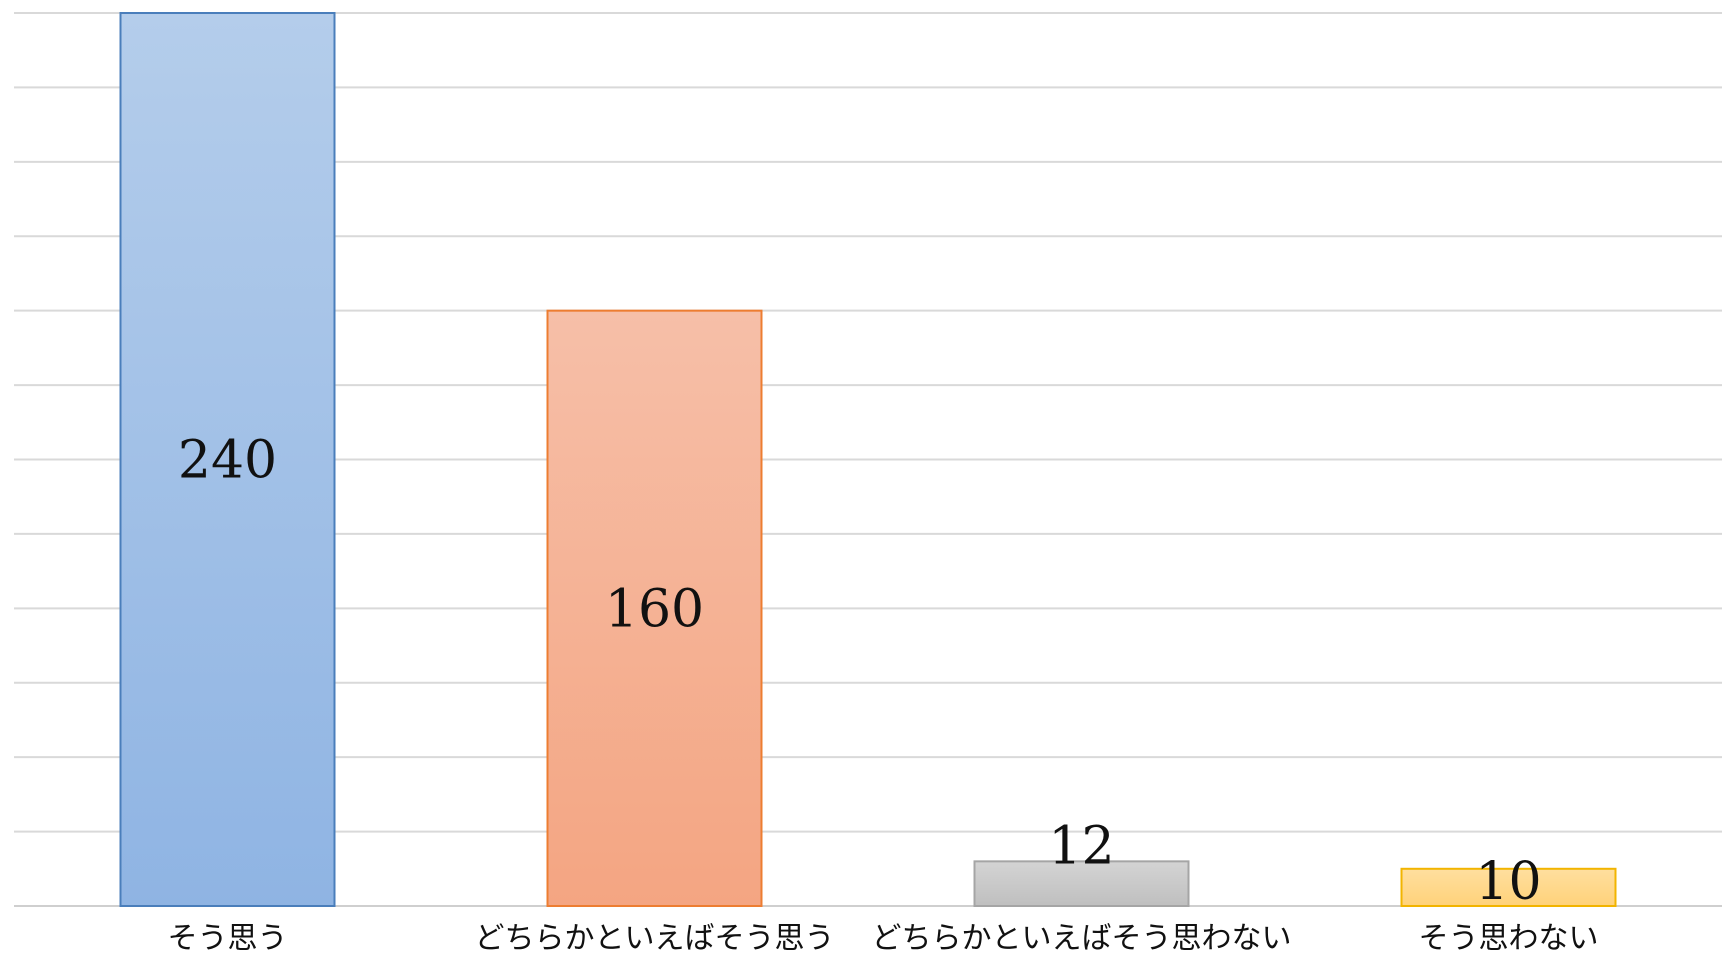 The width and height of the screenshot is (1724, 954). What do you see at coordinates (655, 937) in the screenshot?
I see `category-label-2: どちらかといえばそう思う` at bounding box center [655, 937].